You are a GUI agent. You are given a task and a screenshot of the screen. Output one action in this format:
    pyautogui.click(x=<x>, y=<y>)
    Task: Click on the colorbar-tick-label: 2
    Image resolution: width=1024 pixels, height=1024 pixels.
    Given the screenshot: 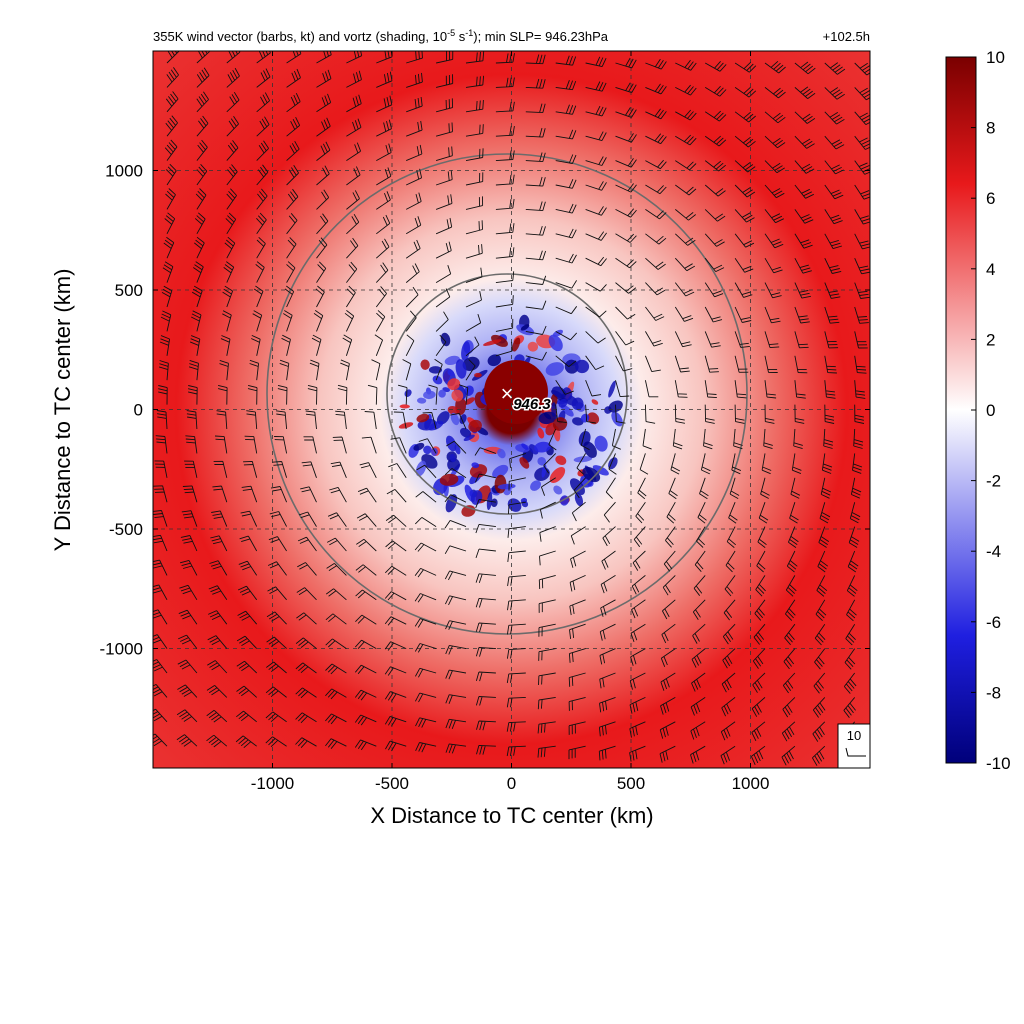 What is the action you would take?
    pyautogui.click(x=990, y=339)
    